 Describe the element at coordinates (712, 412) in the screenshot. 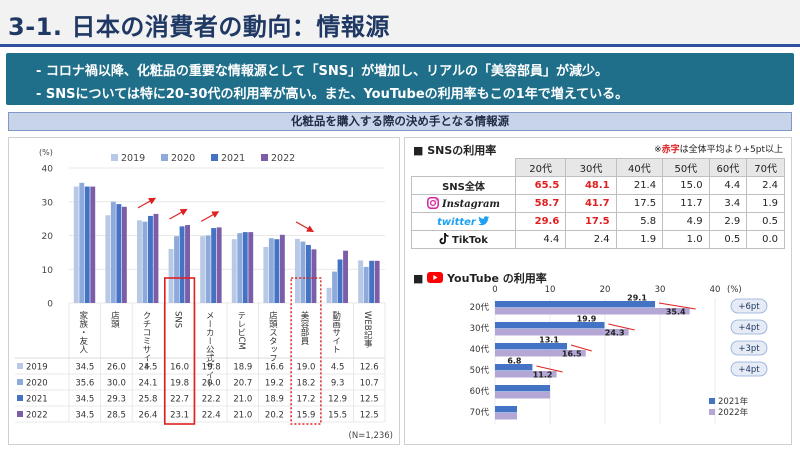

I see `legend-swatch-2022年` at that location.